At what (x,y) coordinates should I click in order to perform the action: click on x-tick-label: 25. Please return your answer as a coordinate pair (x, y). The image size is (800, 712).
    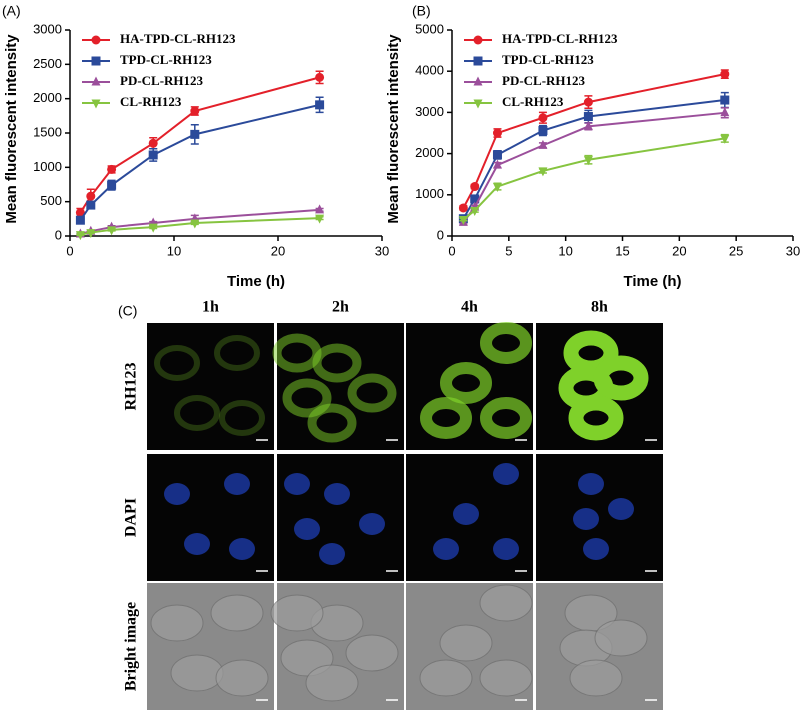
    Looking at the image, I should click on (736, 250).